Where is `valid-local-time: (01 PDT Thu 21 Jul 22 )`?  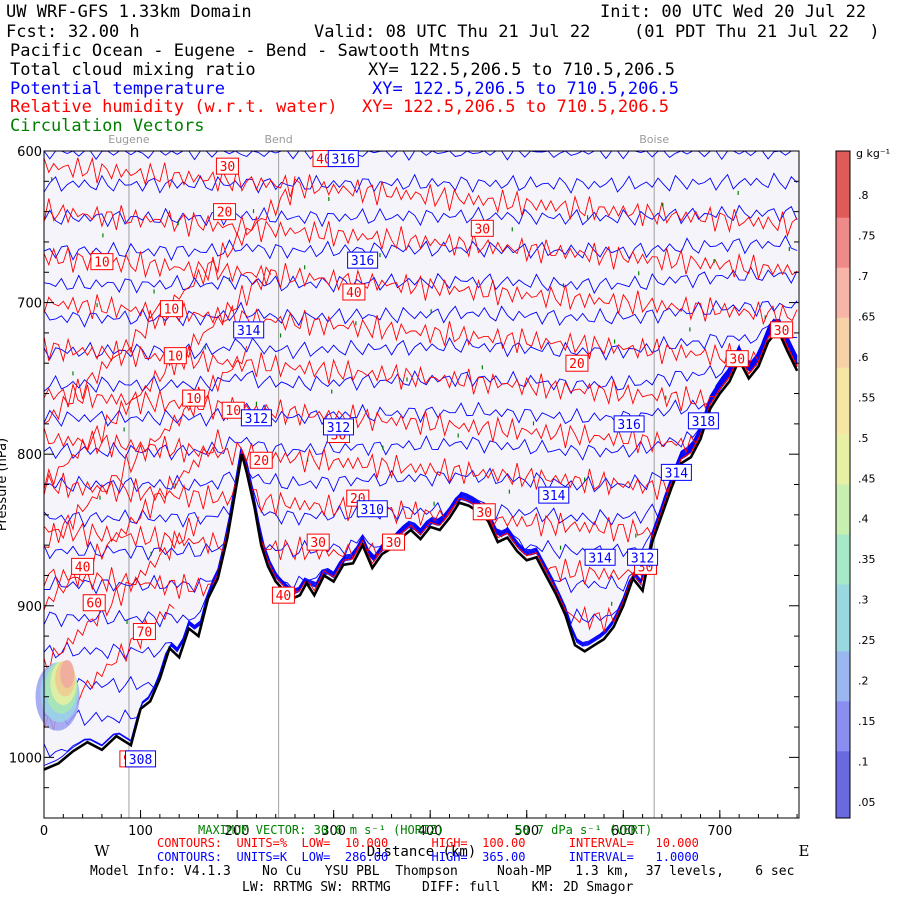 valid-local-time: (01 PDT Thu 21 Jul 22 ) is located at coordinates (757, 32).